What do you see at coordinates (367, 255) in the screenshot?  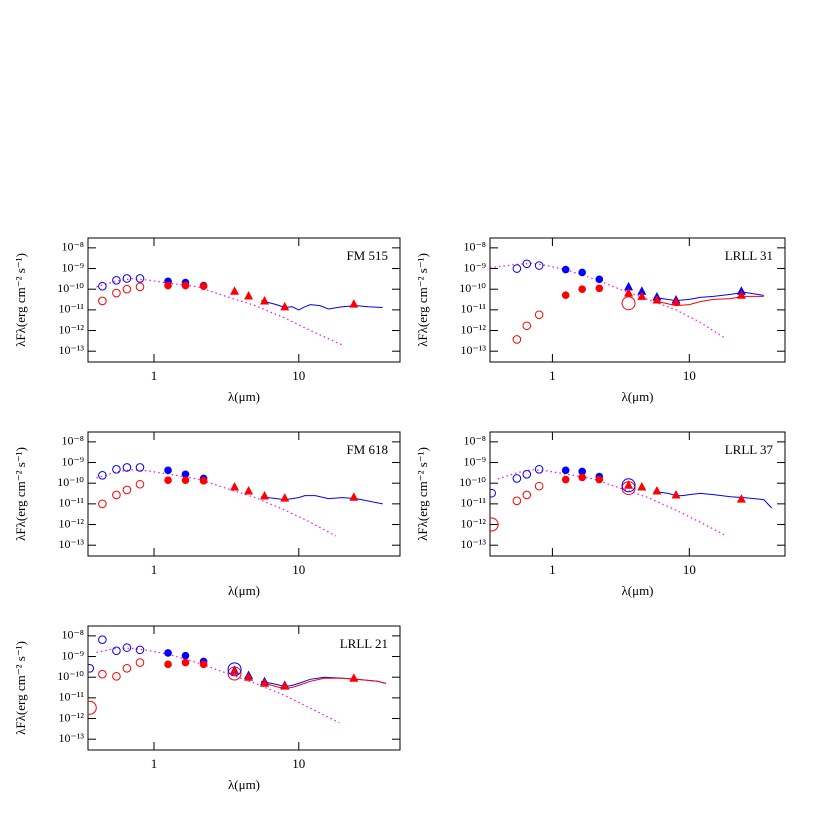 I see `panel-title: FM 515` at bounding box center [367, 255].